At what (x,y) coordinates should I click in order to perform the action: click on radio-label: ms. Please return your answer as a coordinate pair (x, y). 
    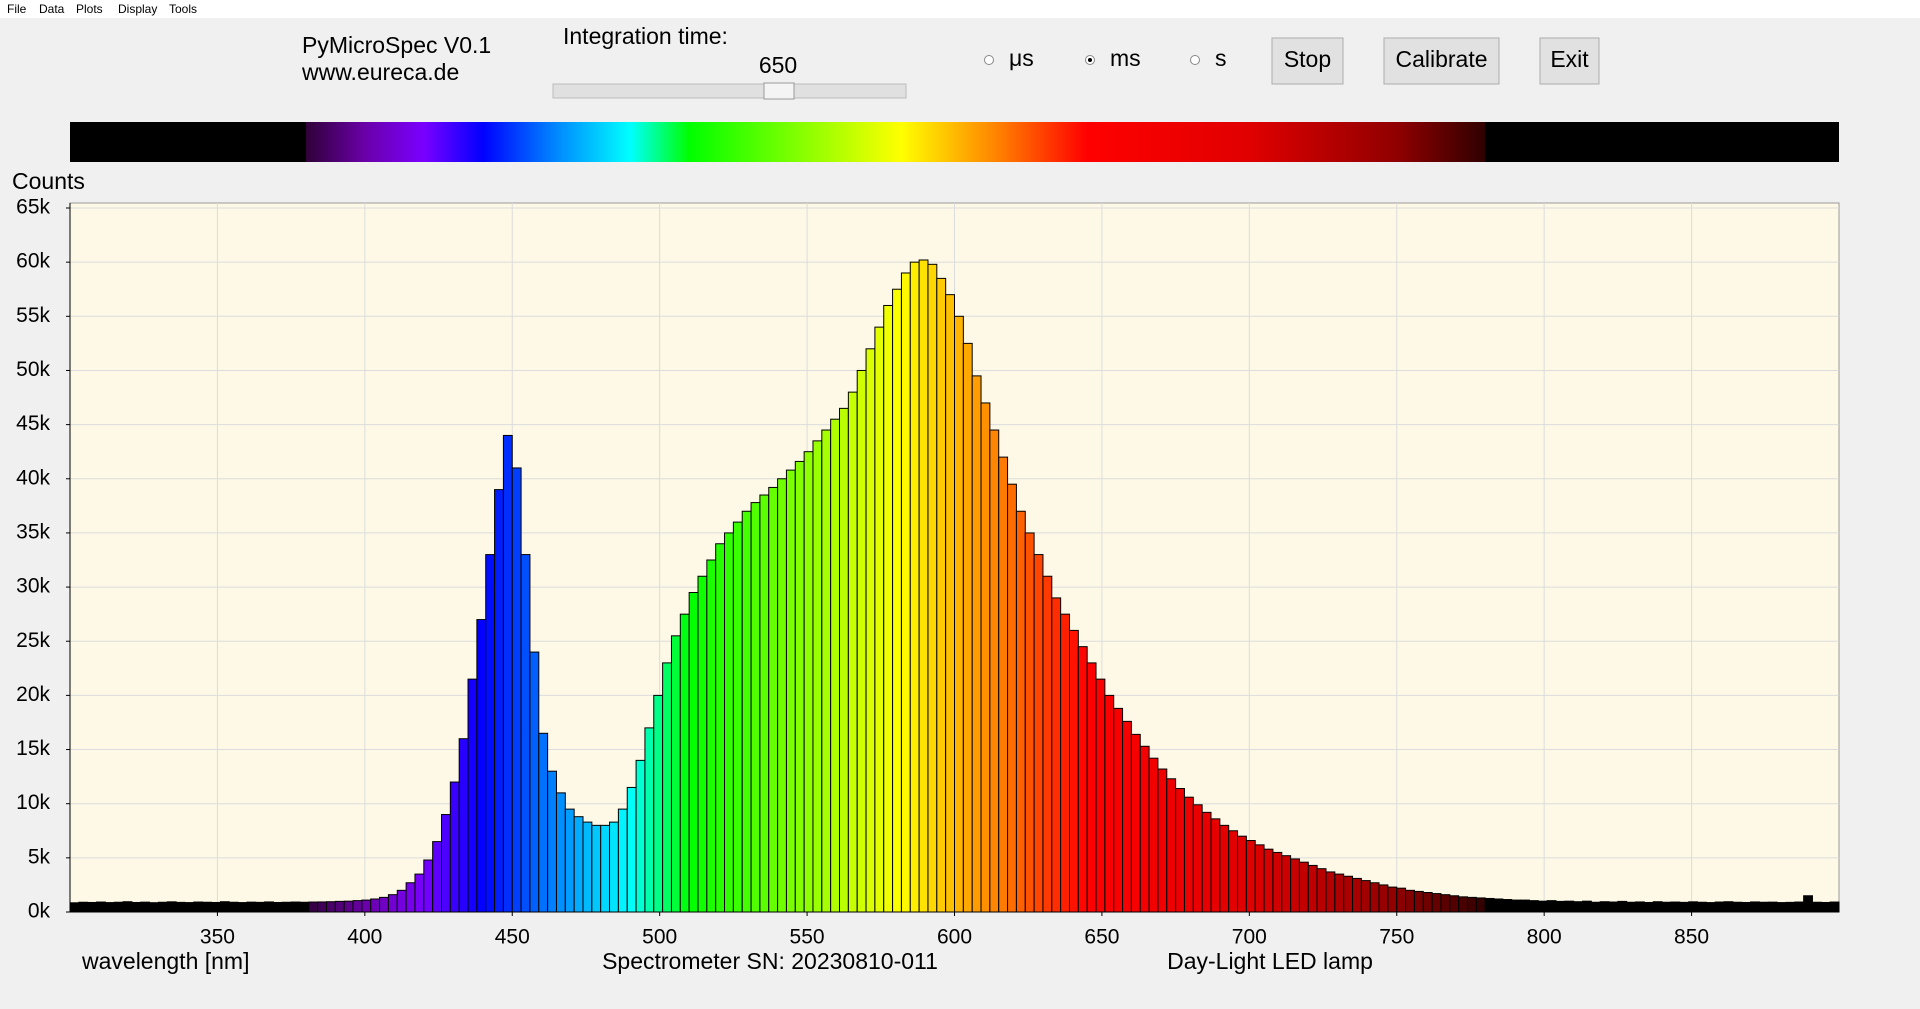
    Looking at the image, I should click on (1125, 58).